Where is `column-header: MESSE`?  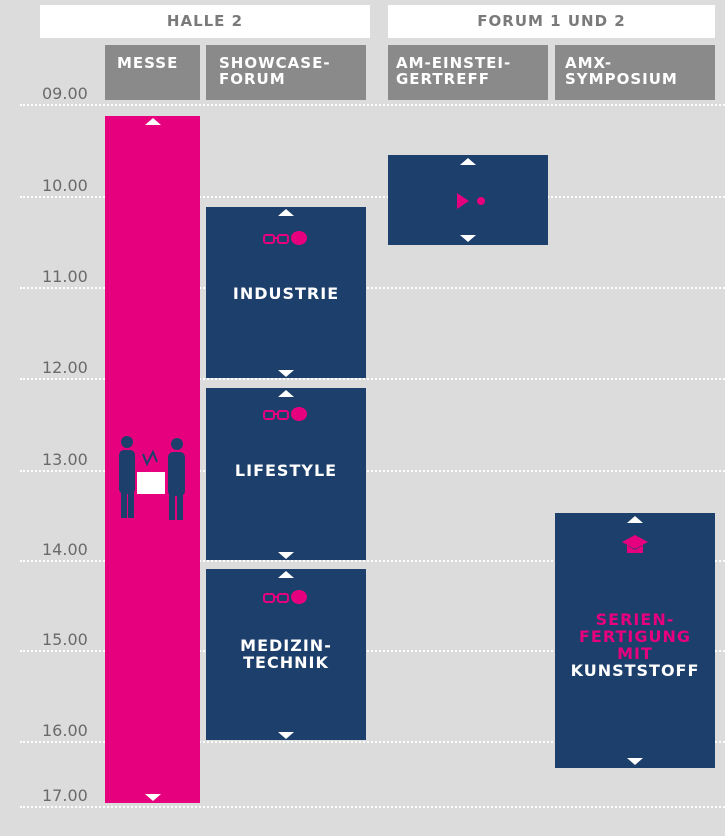
column-header: MESSE is located at coordinates (152, 72).